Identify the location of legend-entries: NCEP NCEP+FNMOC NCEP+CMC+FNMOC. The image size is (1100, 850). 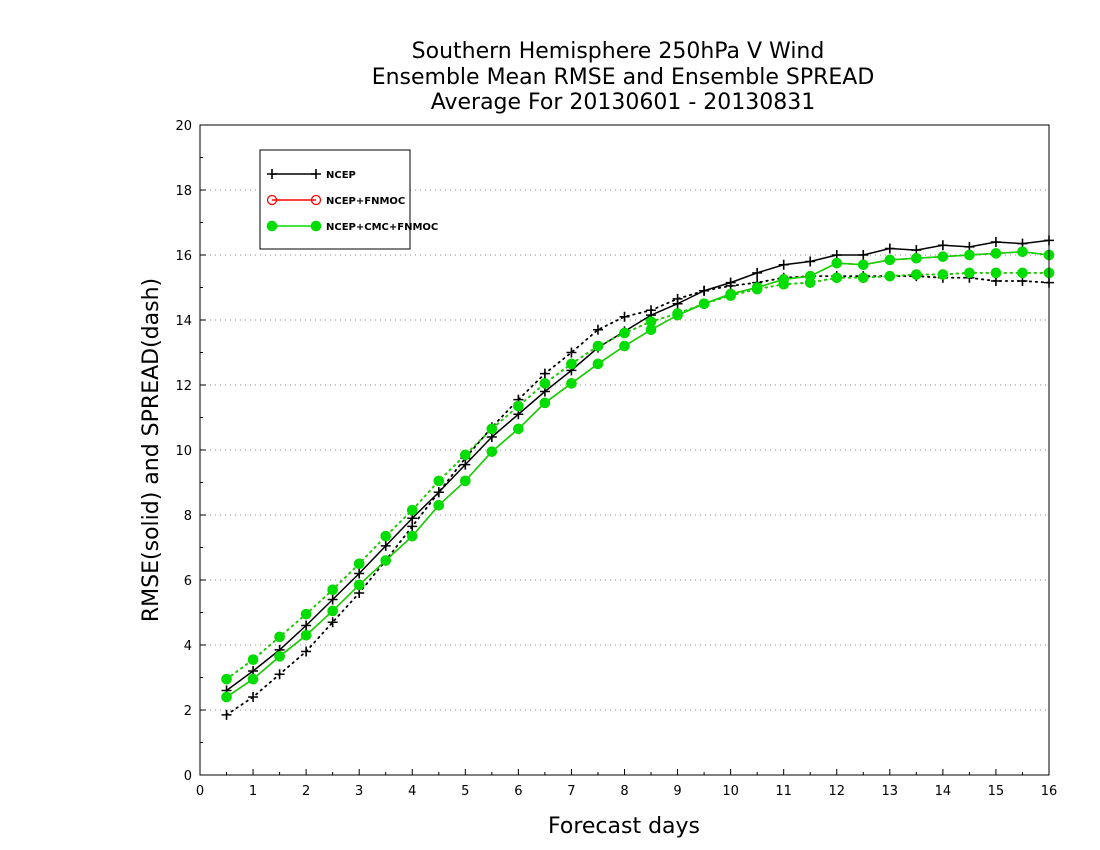
(352, 201).